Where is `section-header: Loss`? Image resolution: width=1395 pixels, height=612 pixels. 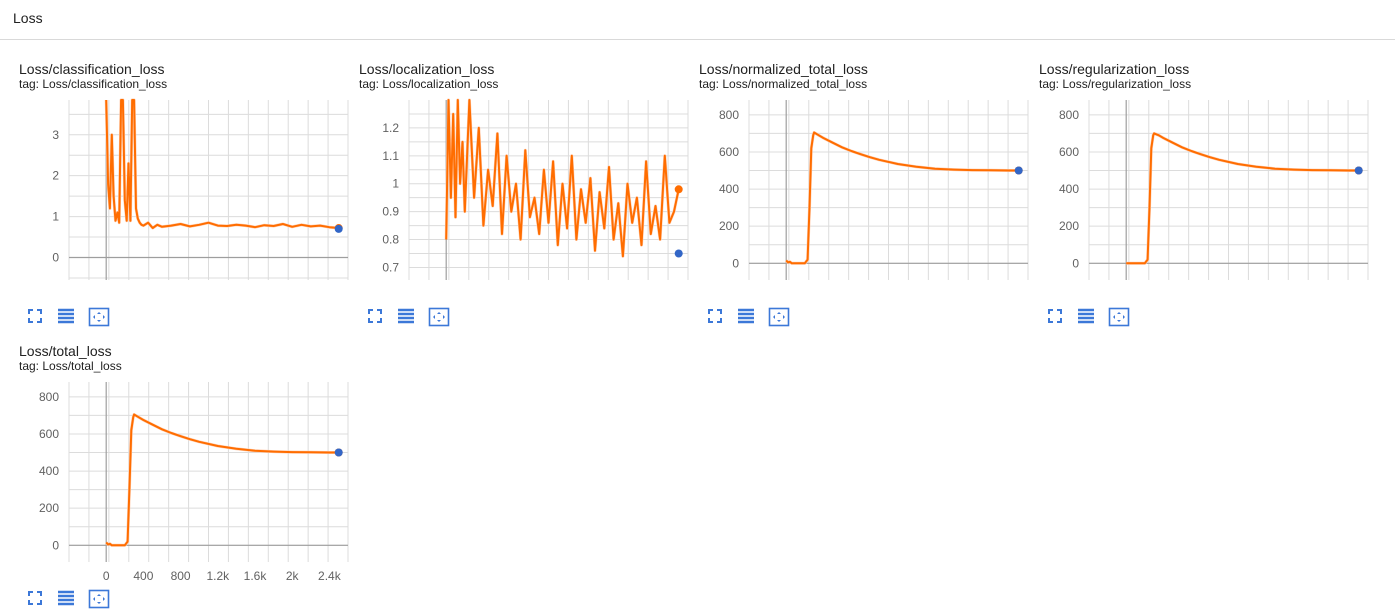 section-header: Loss is located at coordinates (697, 20).